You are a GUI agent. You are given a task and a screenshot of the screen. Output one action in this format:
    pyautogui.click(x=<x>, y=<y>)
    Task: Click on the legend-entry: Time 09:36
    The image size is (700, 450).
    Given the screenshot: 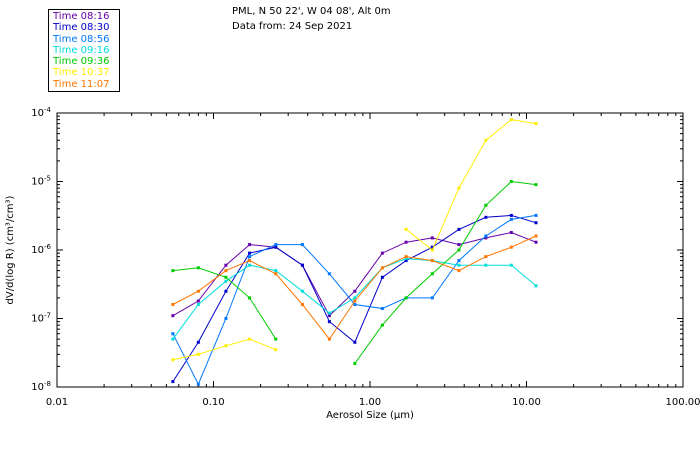 What is the action you would take?
    pyautogui.click(x=81, y=62)
    